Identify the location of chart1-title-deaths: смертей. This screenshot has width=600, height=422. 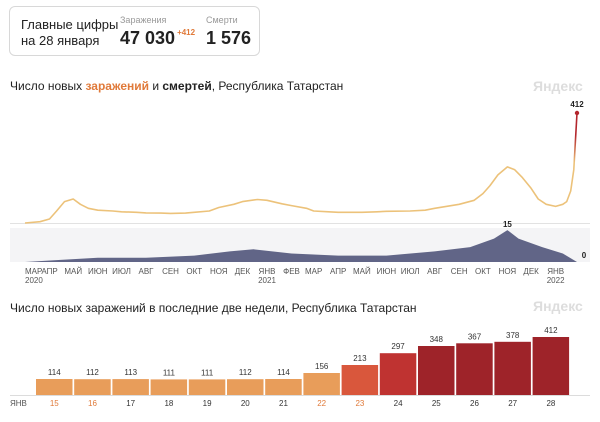
(187, 86).